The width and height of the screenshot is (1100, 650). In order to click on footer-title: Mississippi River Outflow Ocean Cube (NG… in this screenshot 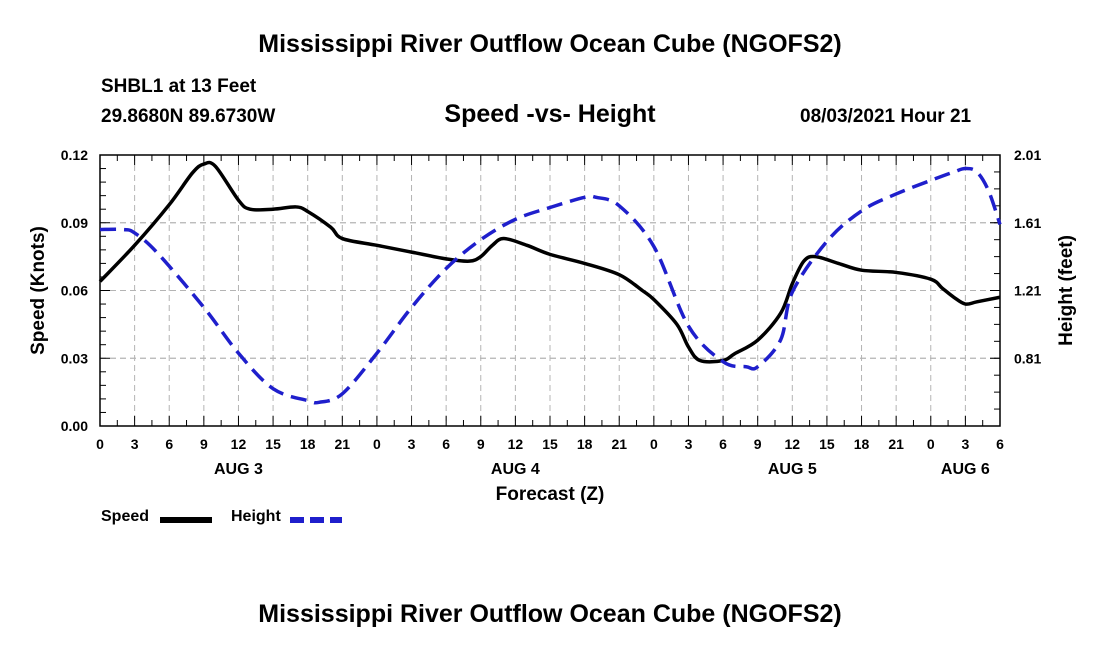, I will do `click(550, 614)`.